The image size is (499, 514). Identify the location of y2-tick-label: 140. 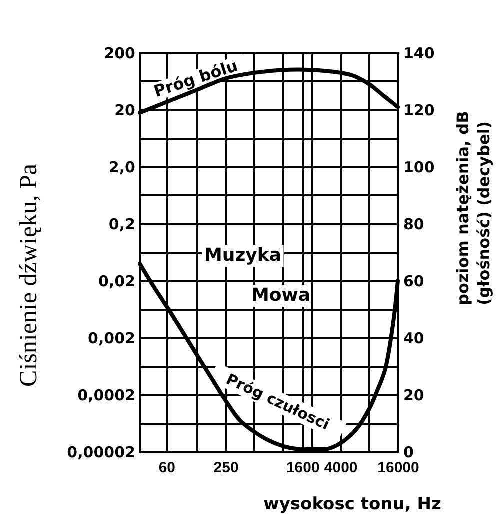
(419, 53).